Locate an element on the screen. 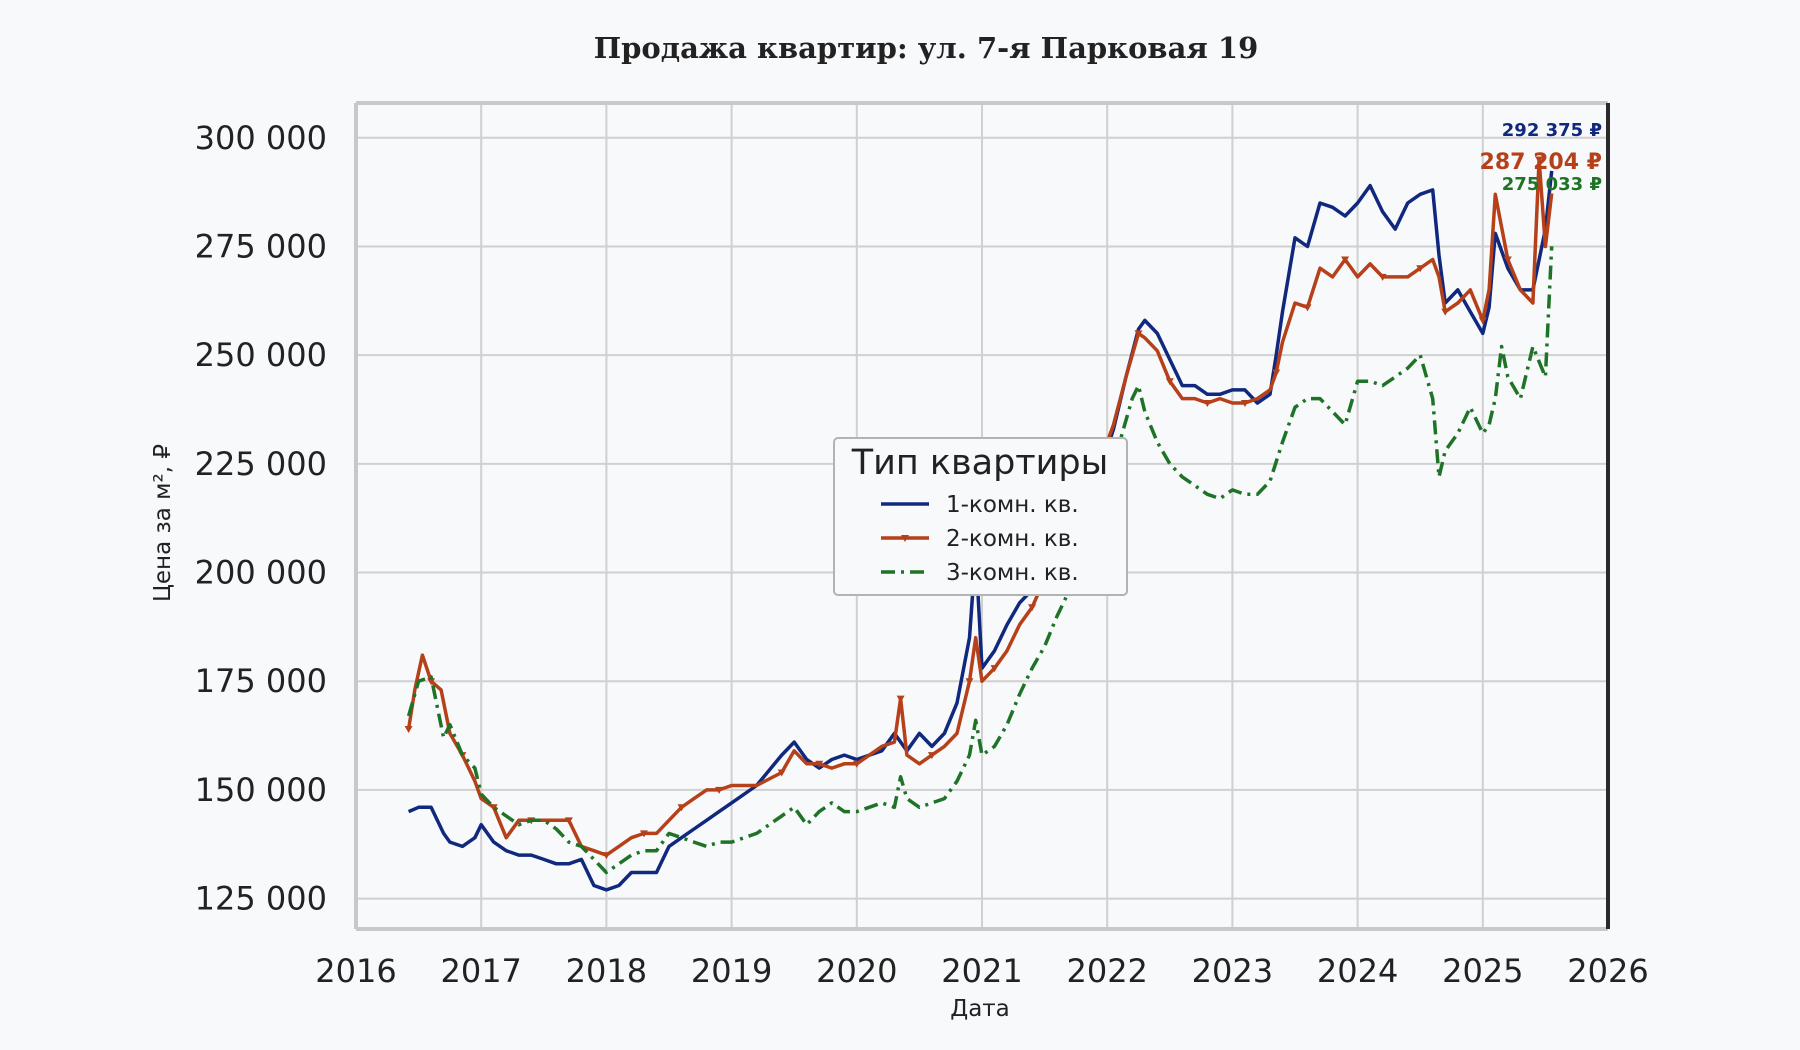 Image resolution: width=1800 pixels, height=1050 pixels. end-labels: 292 375 ₽ 287 204 ₽275 033 ₽ is located at coordinates (1541, 157).